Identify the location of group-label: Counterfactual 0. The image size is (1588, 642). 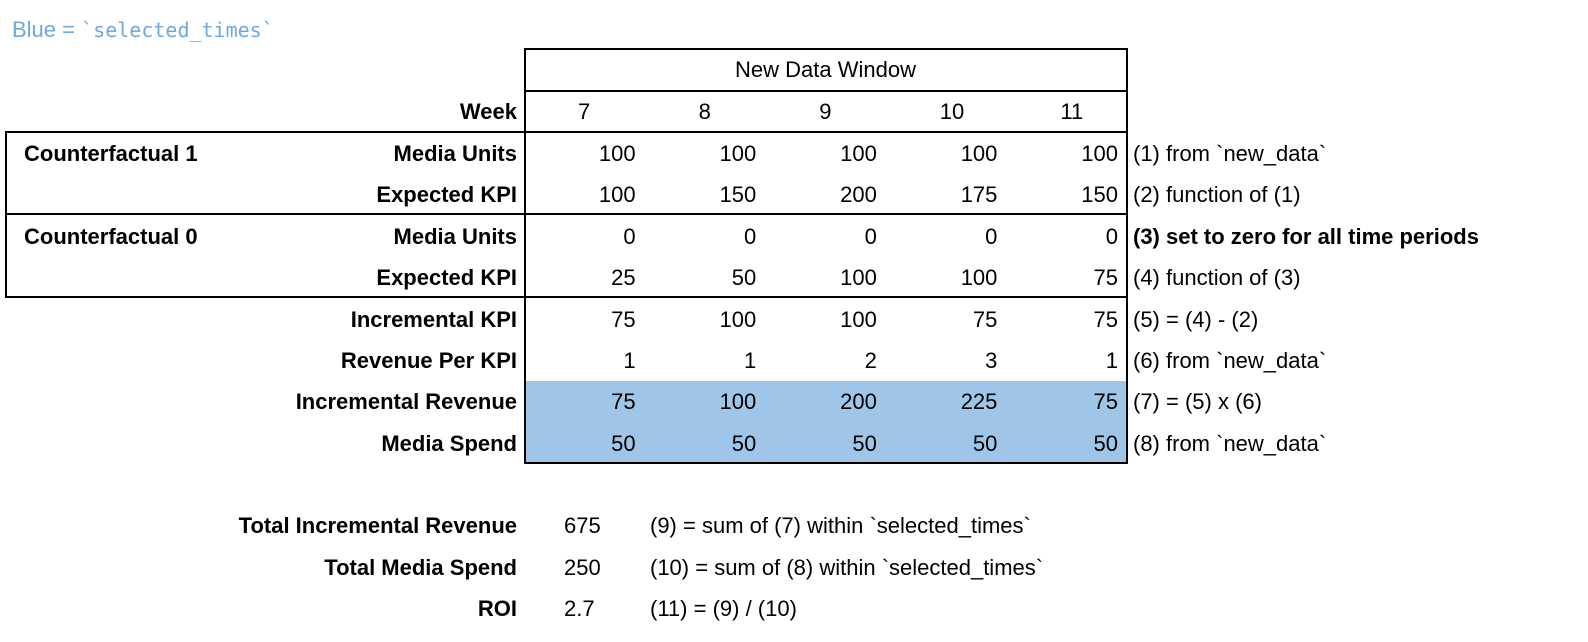
(111, 236).